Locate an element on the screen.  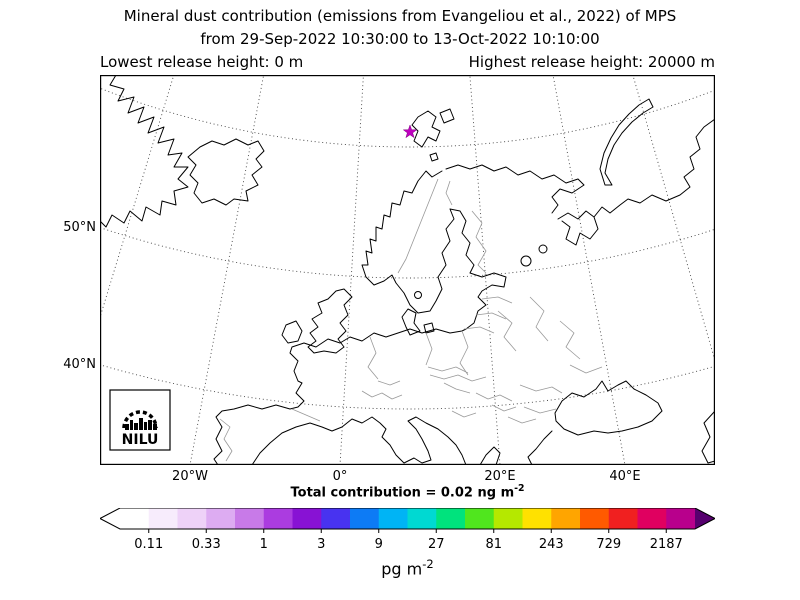
denmark-coast is located at coordinates (418, 322).